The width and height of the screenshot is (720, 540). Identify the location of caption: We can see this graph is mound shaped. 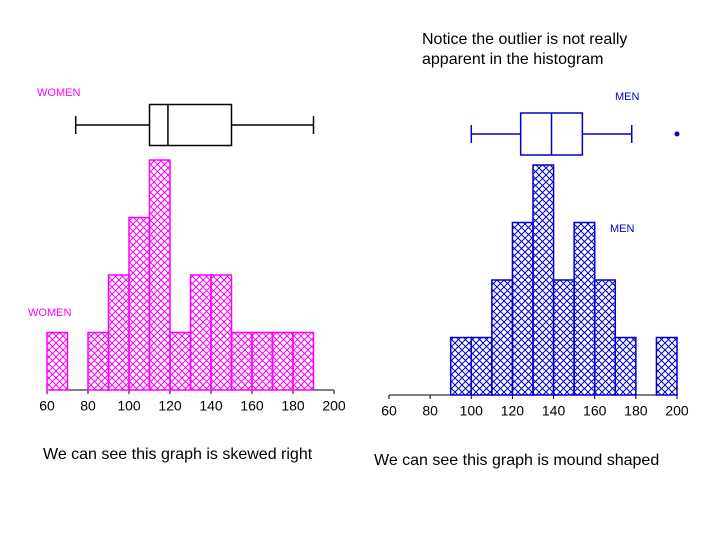
(517, 460).